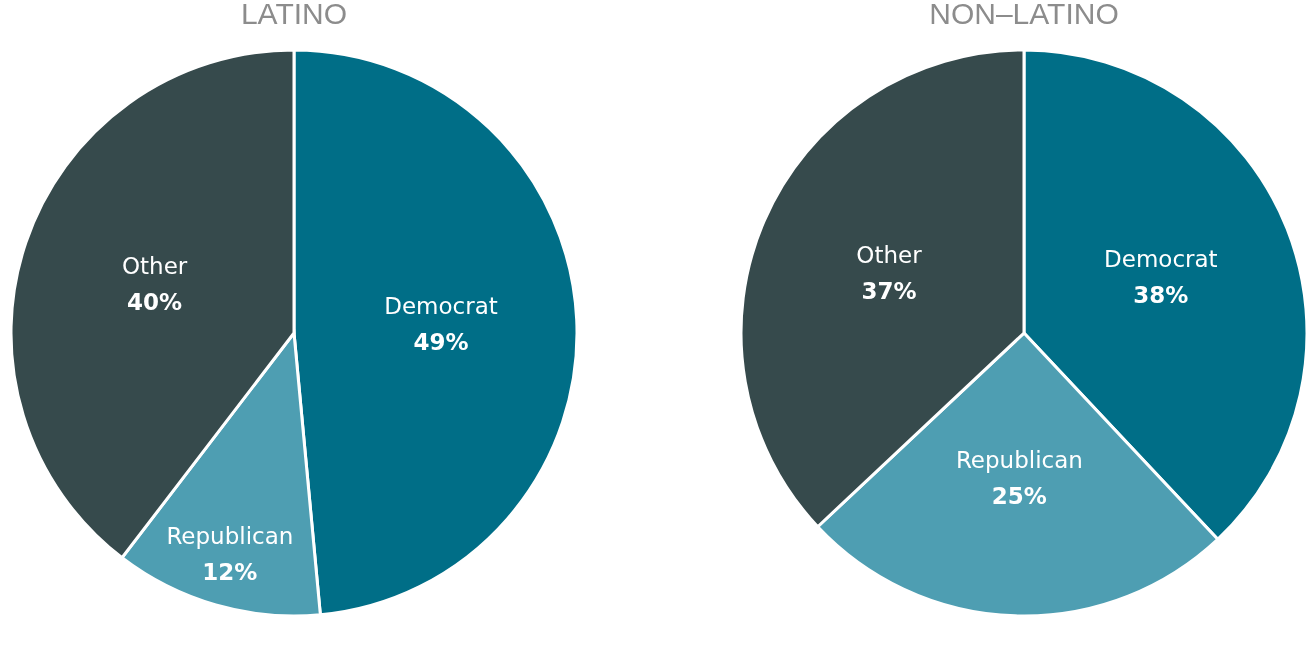 Image resolution: width=1309 pixels, height=660 pixels. I want to click on data-label: 12%, so click(230, 572).